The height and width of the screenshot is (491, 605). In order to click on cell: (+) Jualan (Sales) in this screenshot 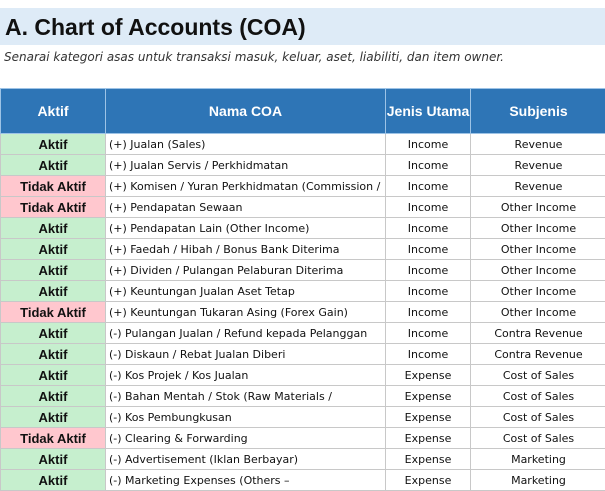, I will do `click(246, 144)`.